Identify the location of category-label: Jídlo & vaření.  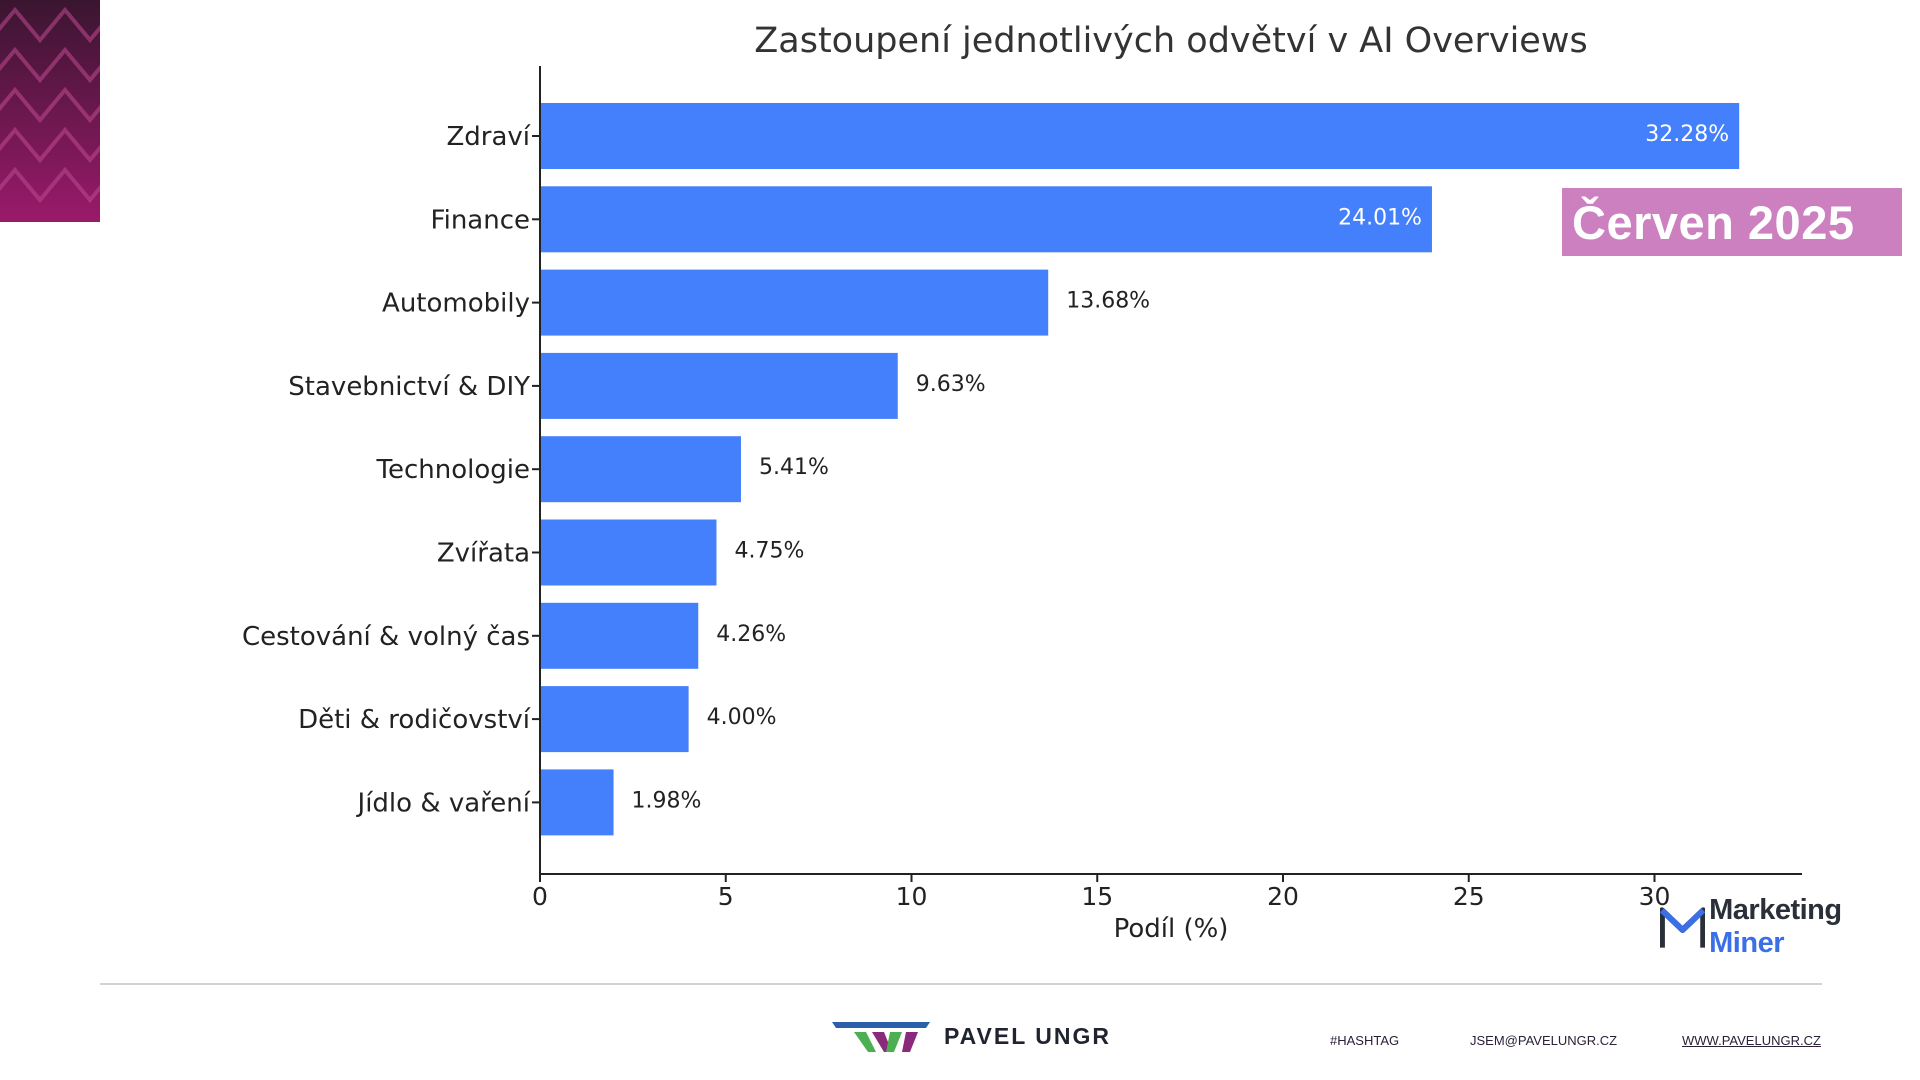
(443, 803).